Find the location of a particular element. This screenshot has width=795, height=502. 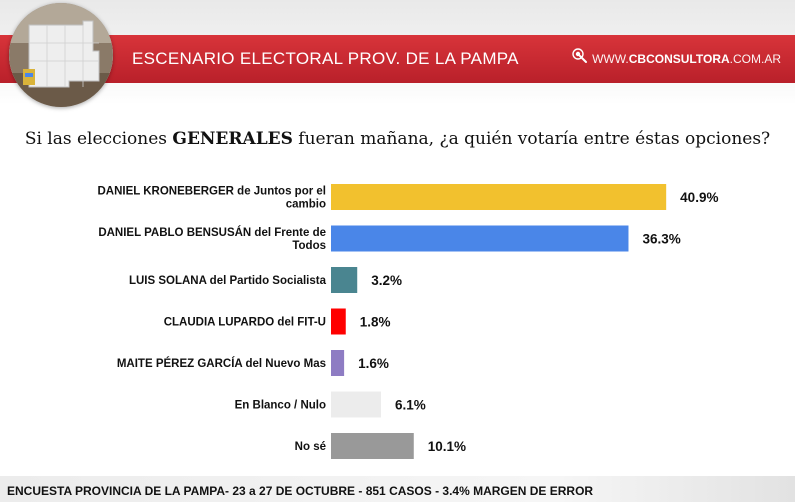

bar-row-4: CLAUDIA LUPARDO del FIT-U 1.8% is located at coordinates (277, 321).